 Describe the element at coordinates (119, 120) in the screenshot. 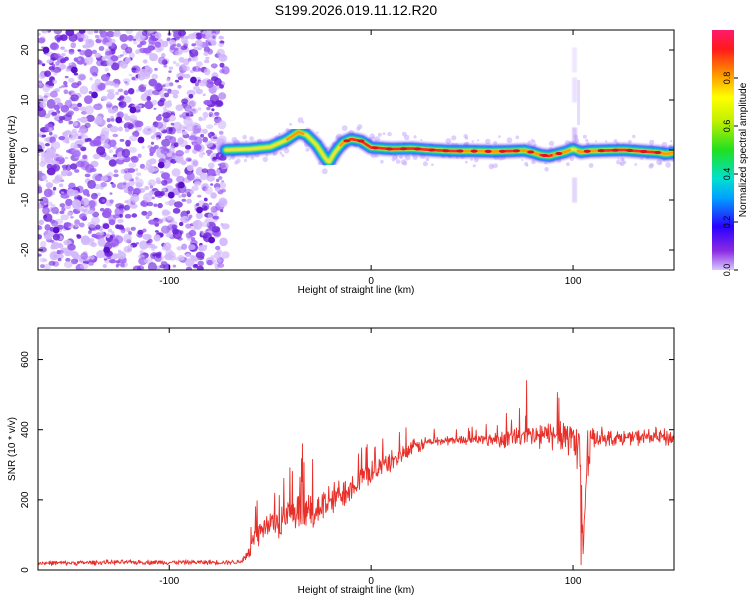

I see `noise-point` at that location.